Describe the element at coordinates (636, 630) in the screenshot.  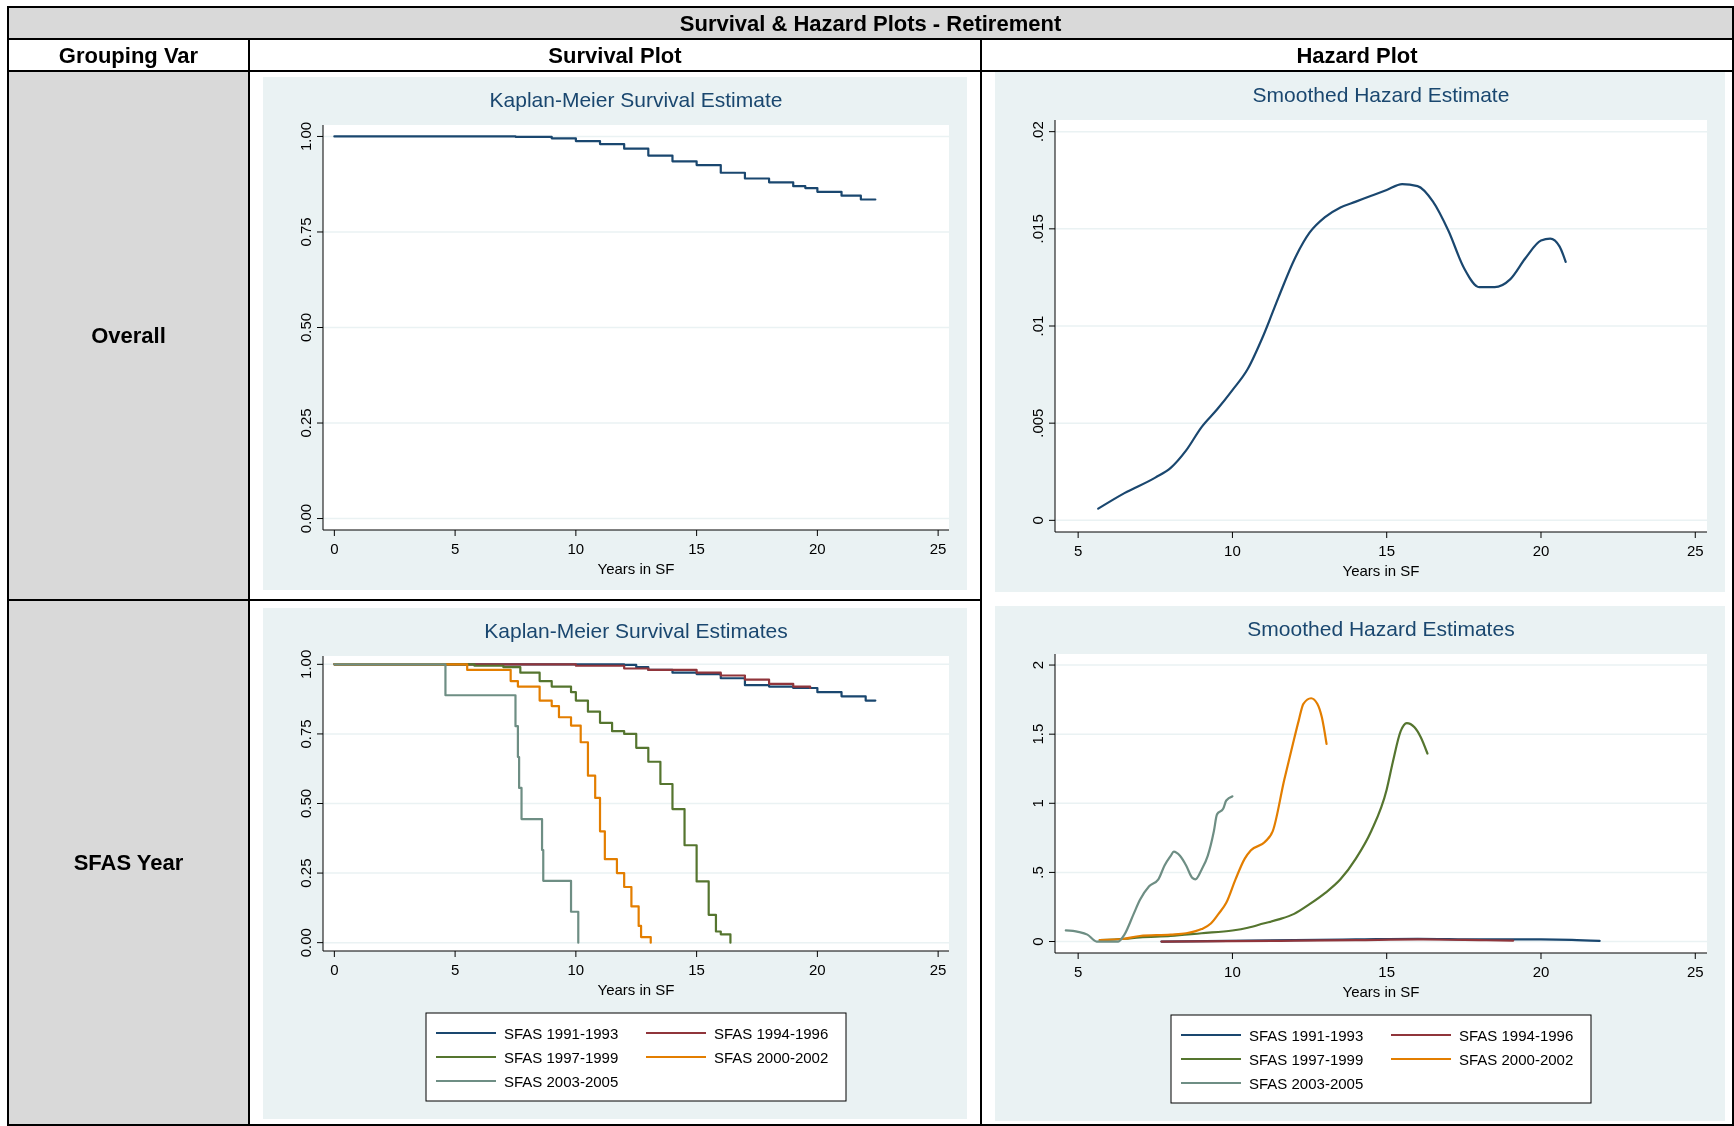
I see `chart-title: Kaplan-Meier Survival Estimates` at that location.